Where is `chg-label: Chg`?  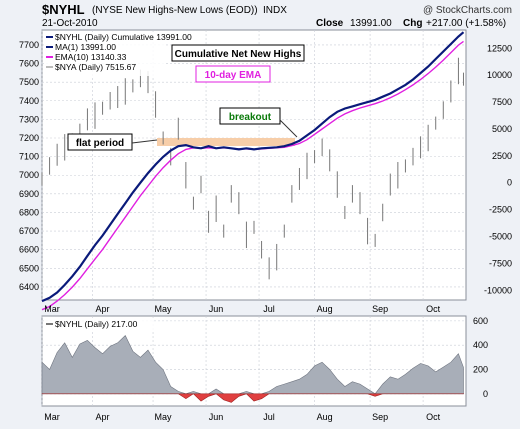
chg-label: Chg is located at coordinates (412, 23).